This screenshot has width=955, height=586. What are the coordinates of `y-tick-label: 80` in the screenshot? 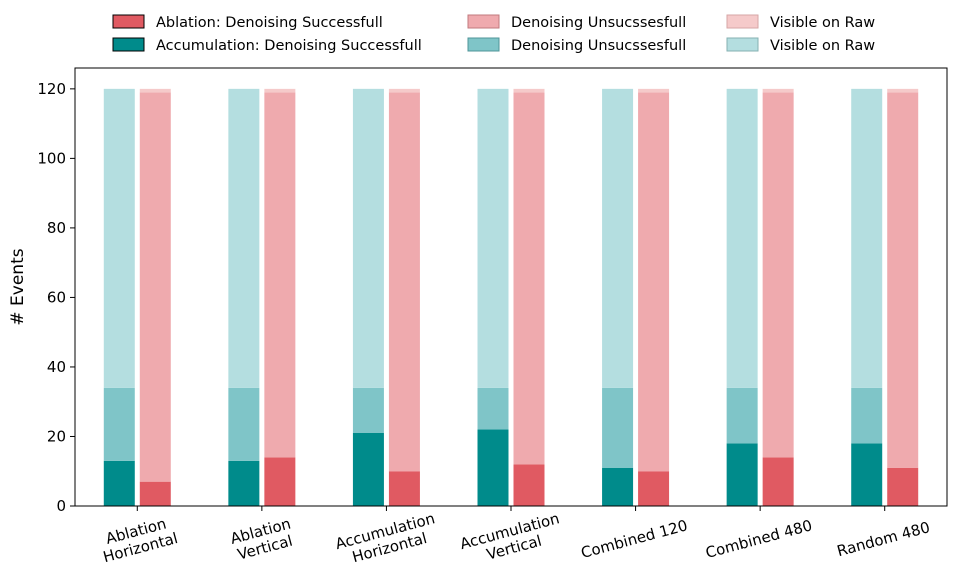 It's located at (56, 228).